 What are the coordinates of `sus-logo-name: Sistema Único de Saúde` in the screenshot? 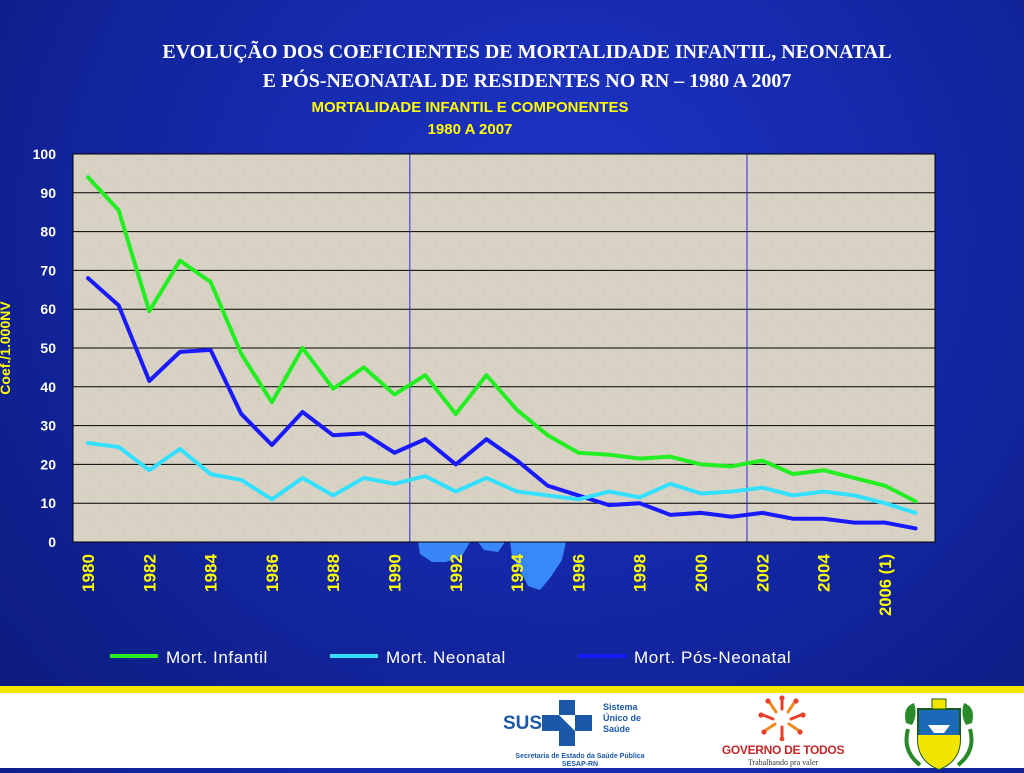 It's located at (622, 718).